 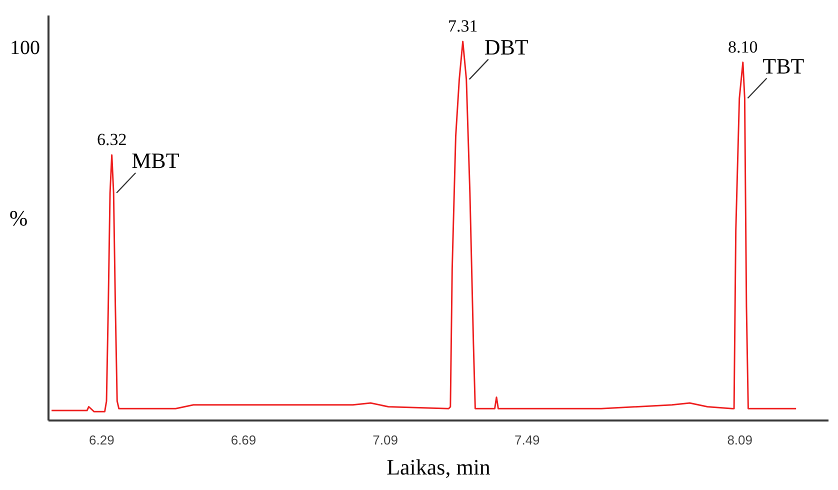 I want to click on x-tick-label: 7.09, so click(x=385, y=440).